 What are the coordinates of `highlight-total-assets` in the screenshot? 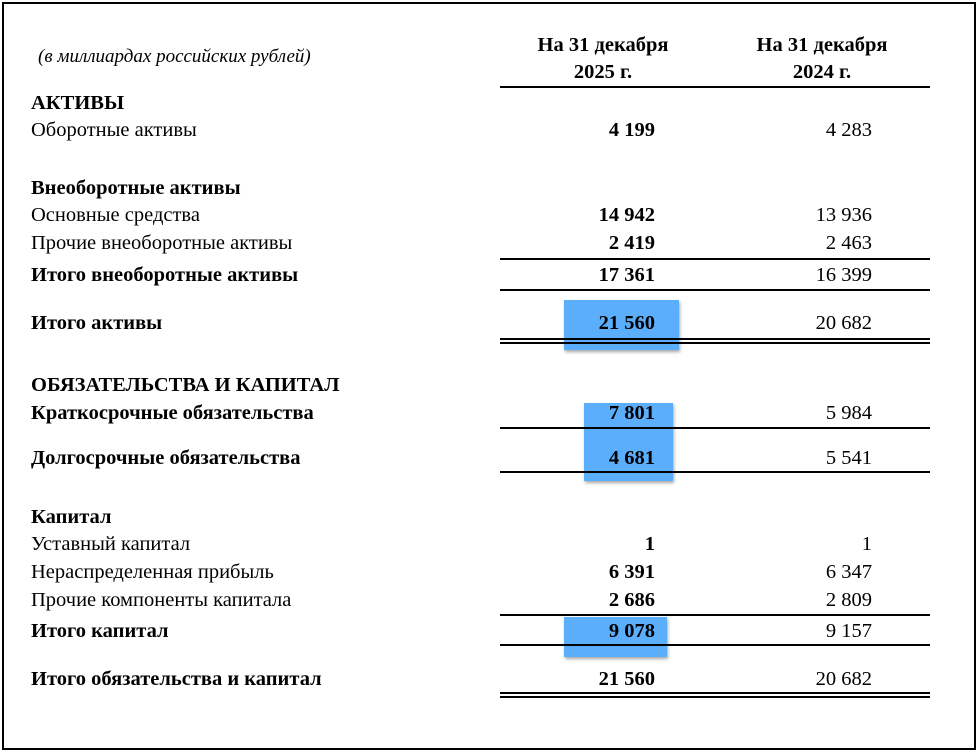 It's located at (621, 325).